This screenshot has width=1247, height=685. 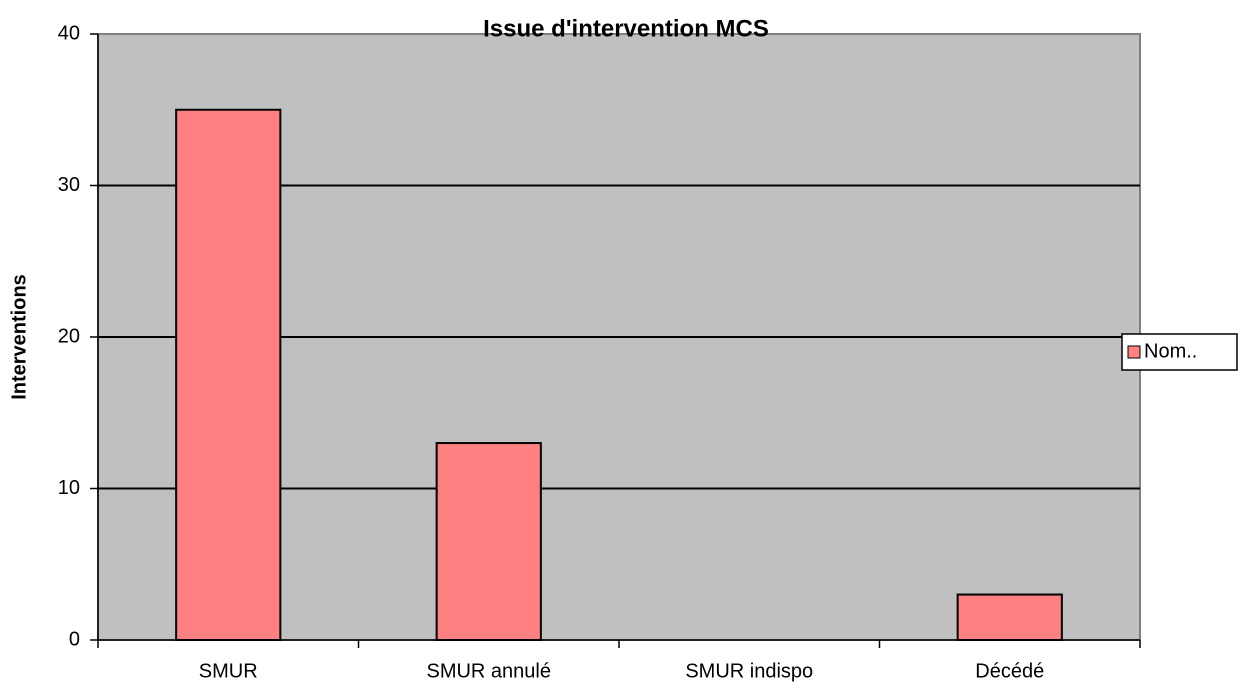 I want to click on legend, so click(x=1179, y=352).